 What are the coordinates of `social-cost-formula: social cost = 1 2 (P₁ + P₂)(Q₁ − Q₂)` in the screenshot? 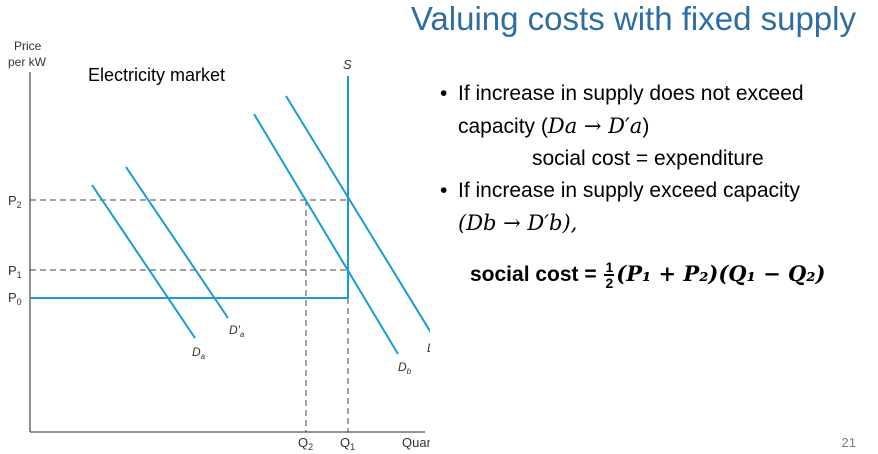 It's located at (655, 274).